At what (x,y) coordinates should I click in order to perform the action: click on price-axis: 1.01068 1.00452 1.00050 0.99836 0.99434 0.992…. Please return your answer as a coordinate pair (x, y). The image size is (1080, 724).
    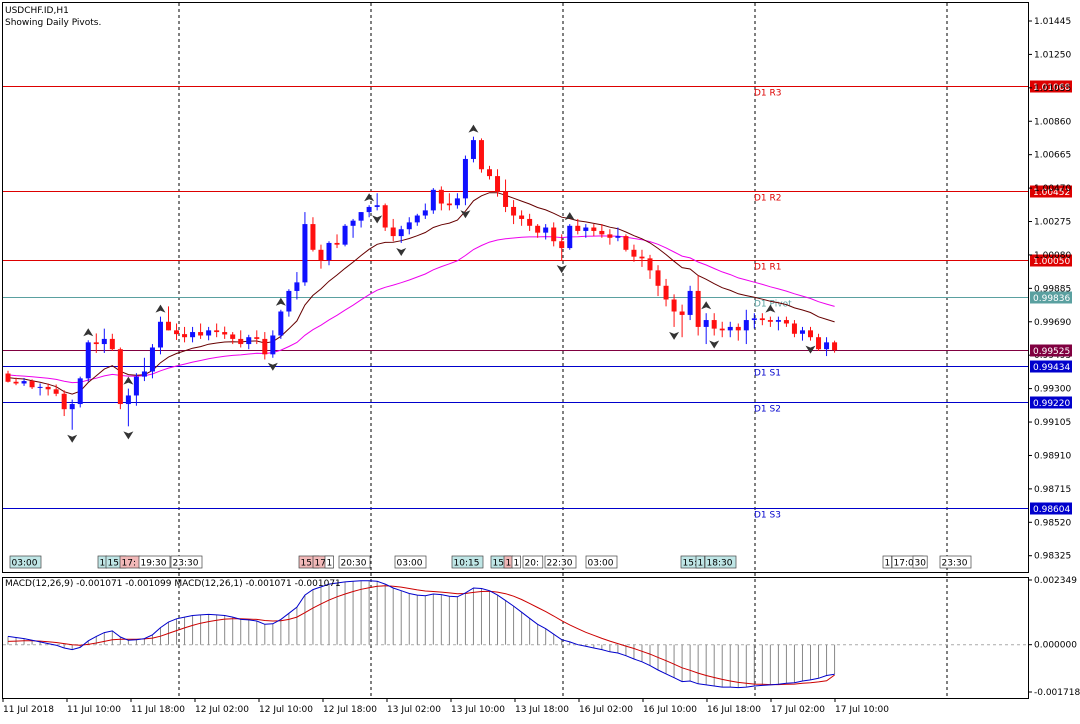
    Looking at the image, I should click on (1054, 357).